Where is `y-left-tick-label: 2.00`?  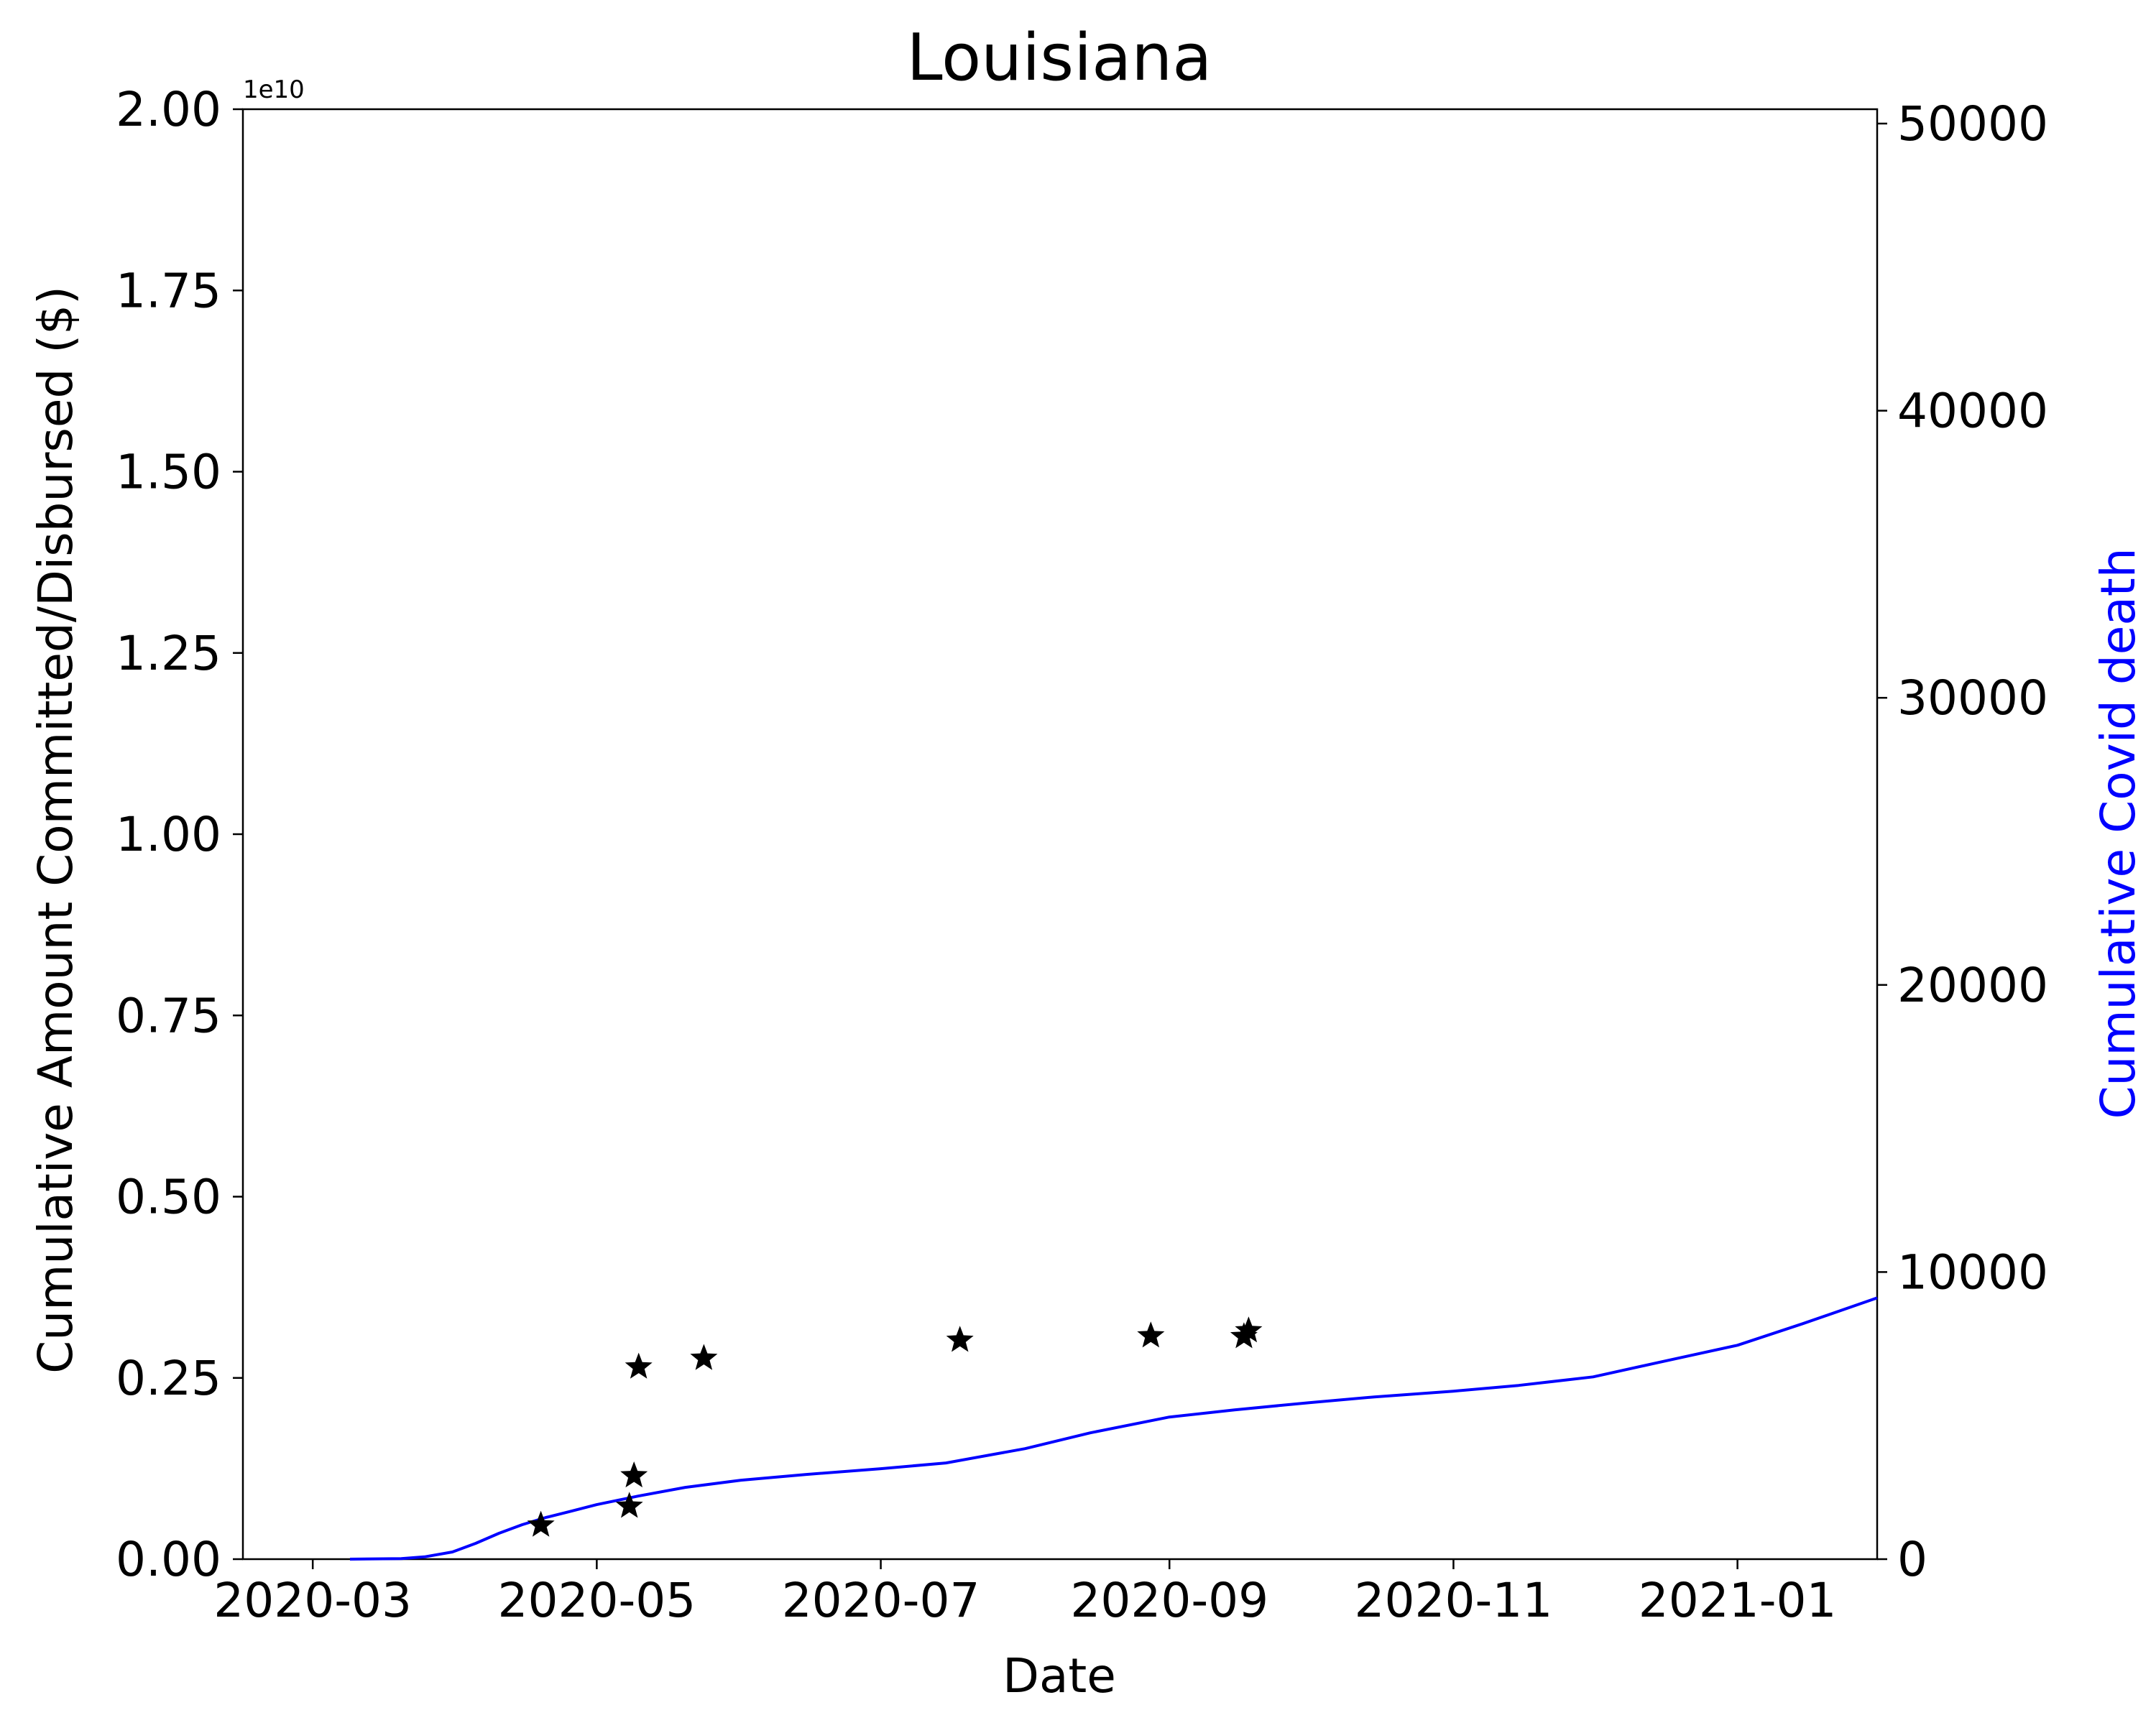 y-left-tick-label: 2.00 is located at coordinates (168, 110).